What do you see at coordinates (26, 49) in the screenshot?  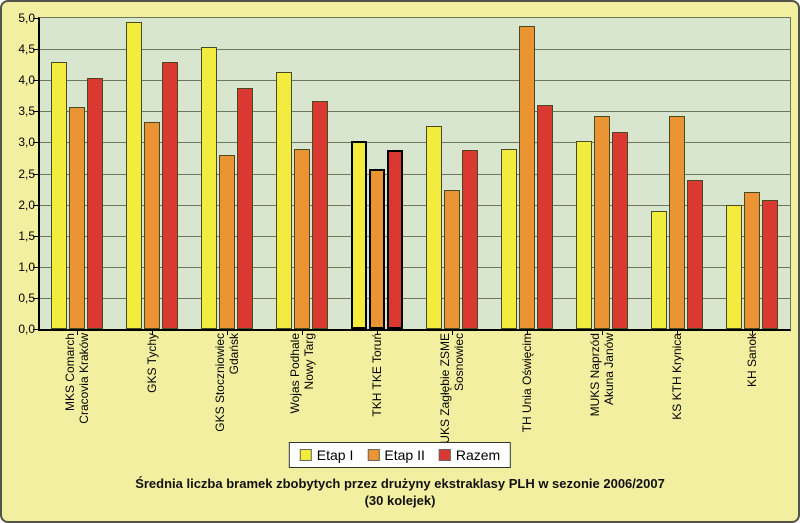 I see `y-axis-label: 4,5` at bounding box center [26, 49].